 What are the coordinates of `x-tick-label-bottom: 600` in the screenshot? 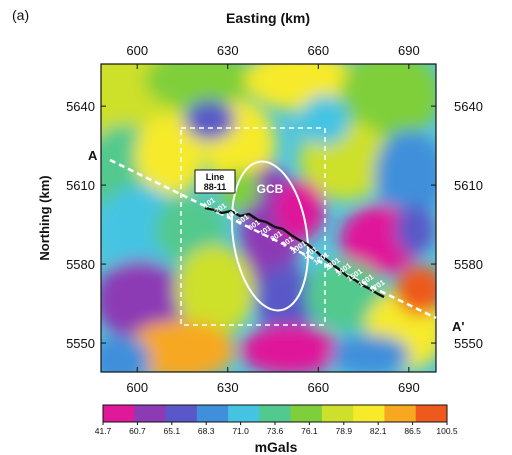 It's located at (137, 387).